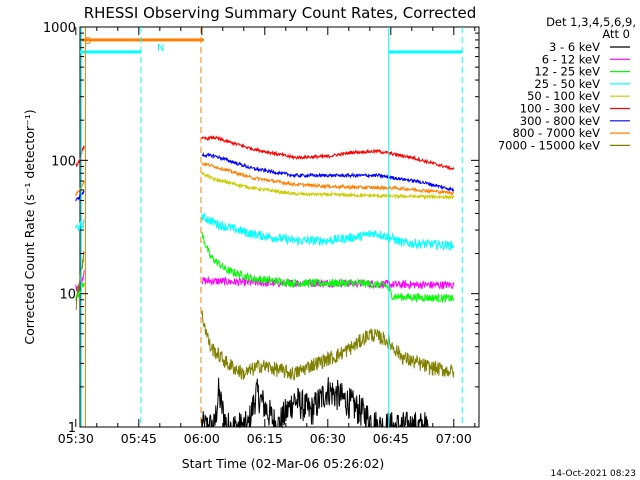 This screenshot has height=480, width=640. I want to click on y-tick-label: 1000, so click(59, 28).